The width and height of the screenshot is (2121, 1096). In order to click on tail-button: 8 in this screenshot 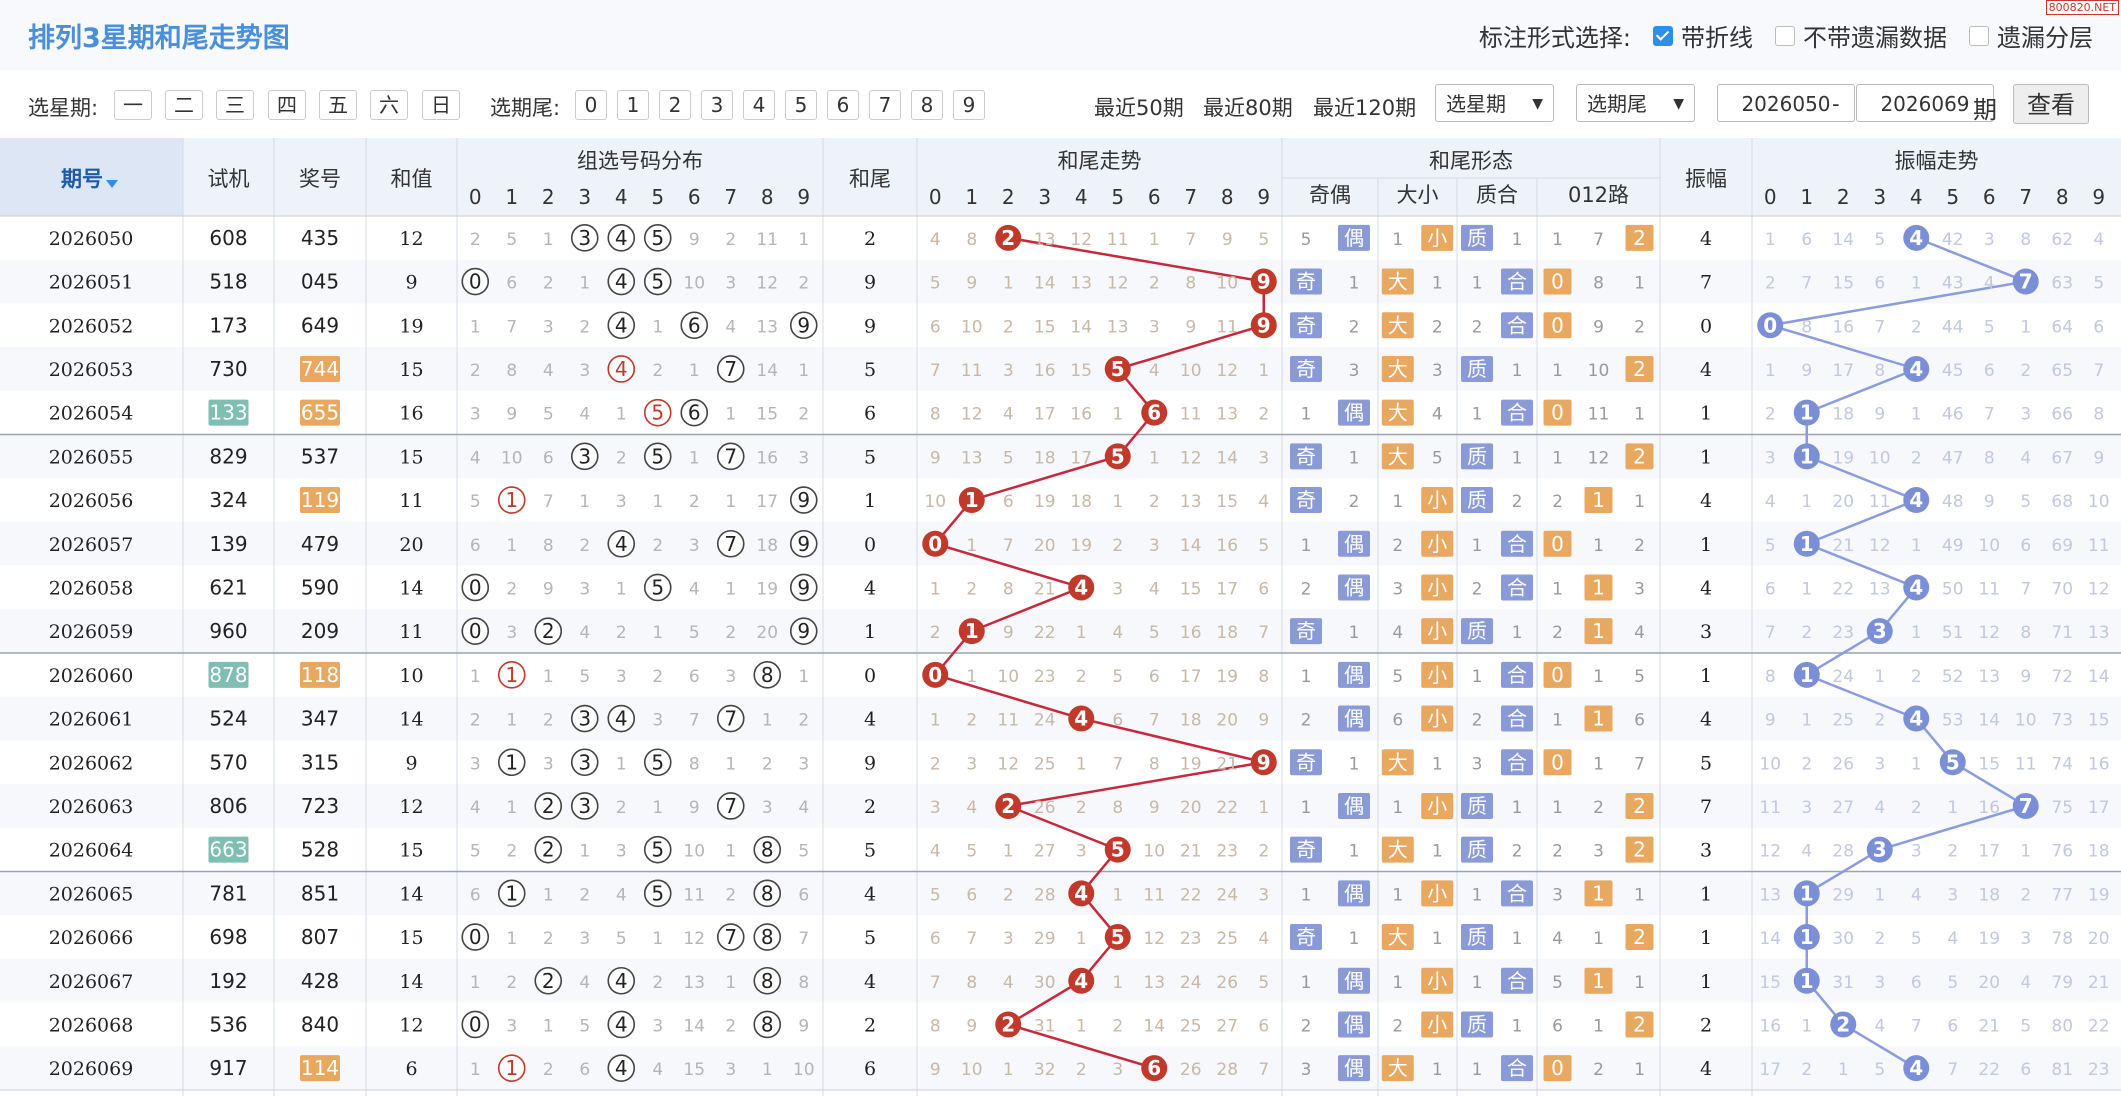, I will do `click(927, 105)`.